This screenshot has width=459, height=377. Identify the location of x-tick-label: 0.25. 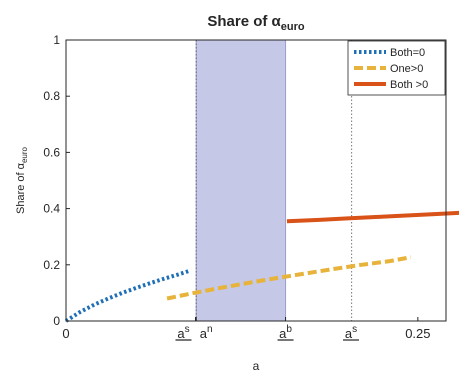
(417, 333).